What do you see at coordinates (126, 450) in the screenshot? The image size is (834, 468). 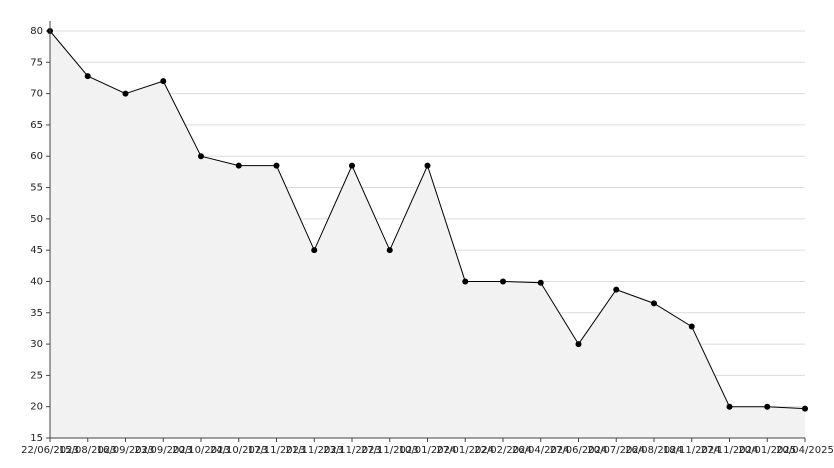 I see `x-tick-label: 16/09/2023` at bounding box center [126, 450].